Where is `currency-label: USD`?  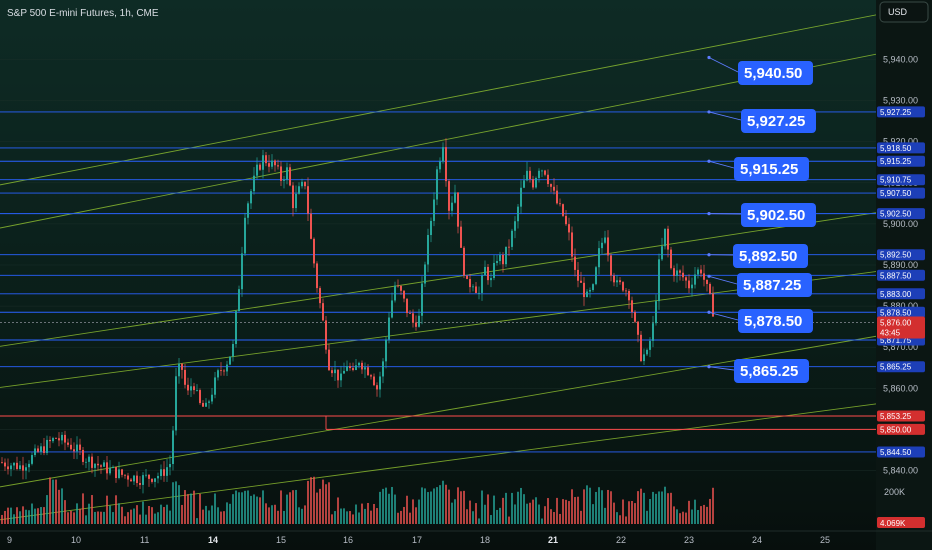 currency-label: USD is located at coordinates (898, 12).